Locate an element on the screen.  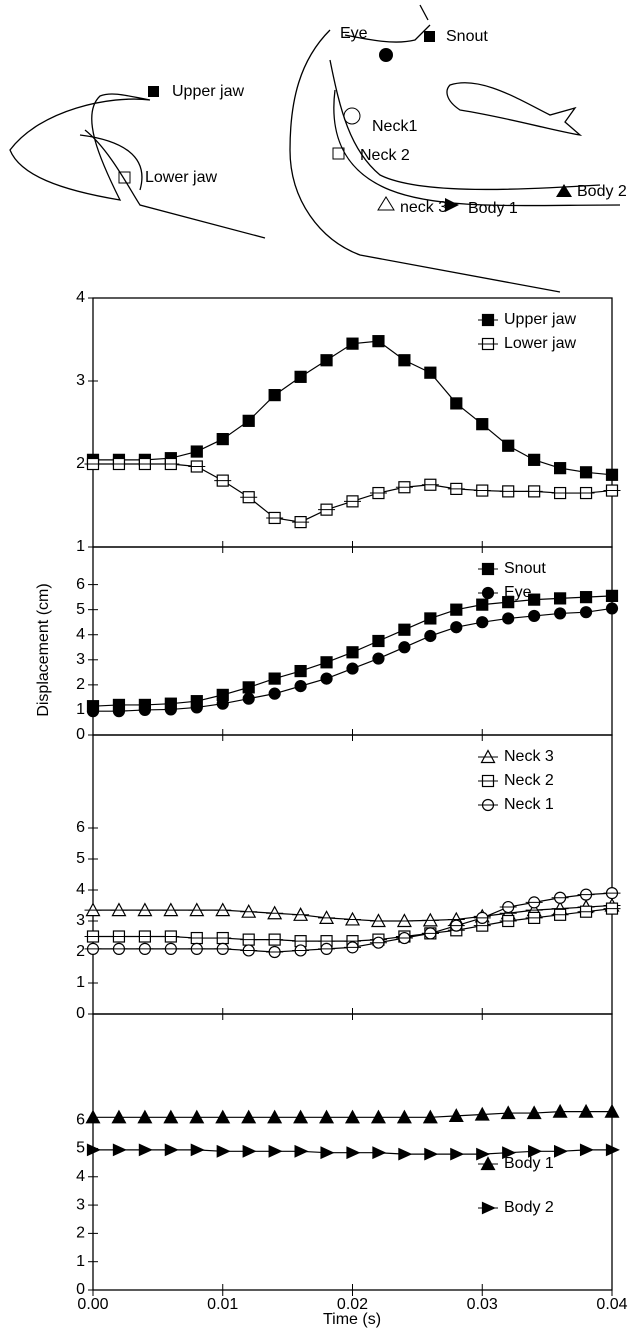
snout-marker is located at coordinates (429, 36).